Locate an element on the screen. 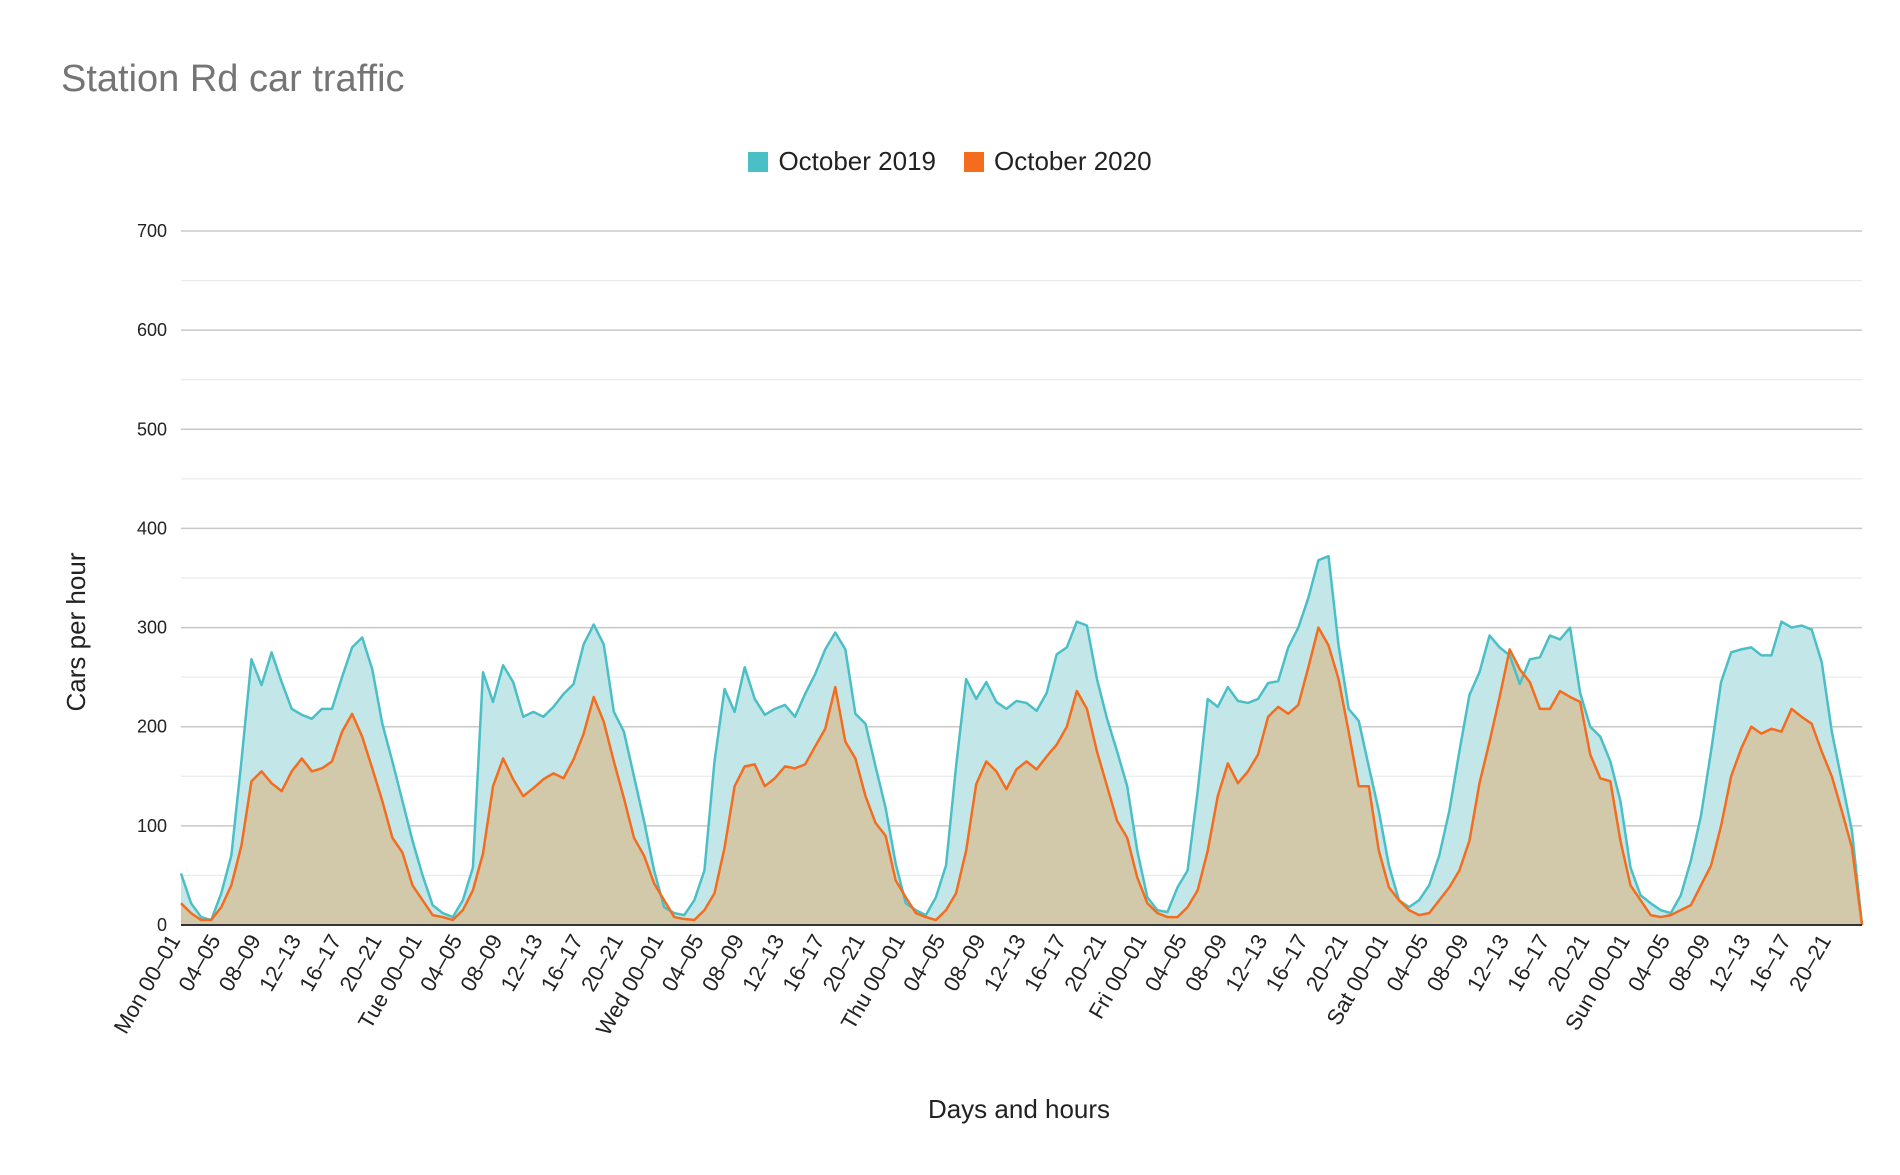 This screenshot has height=1175, width=1900. legend-swatch-2020 is located at coordinates (974, 161).